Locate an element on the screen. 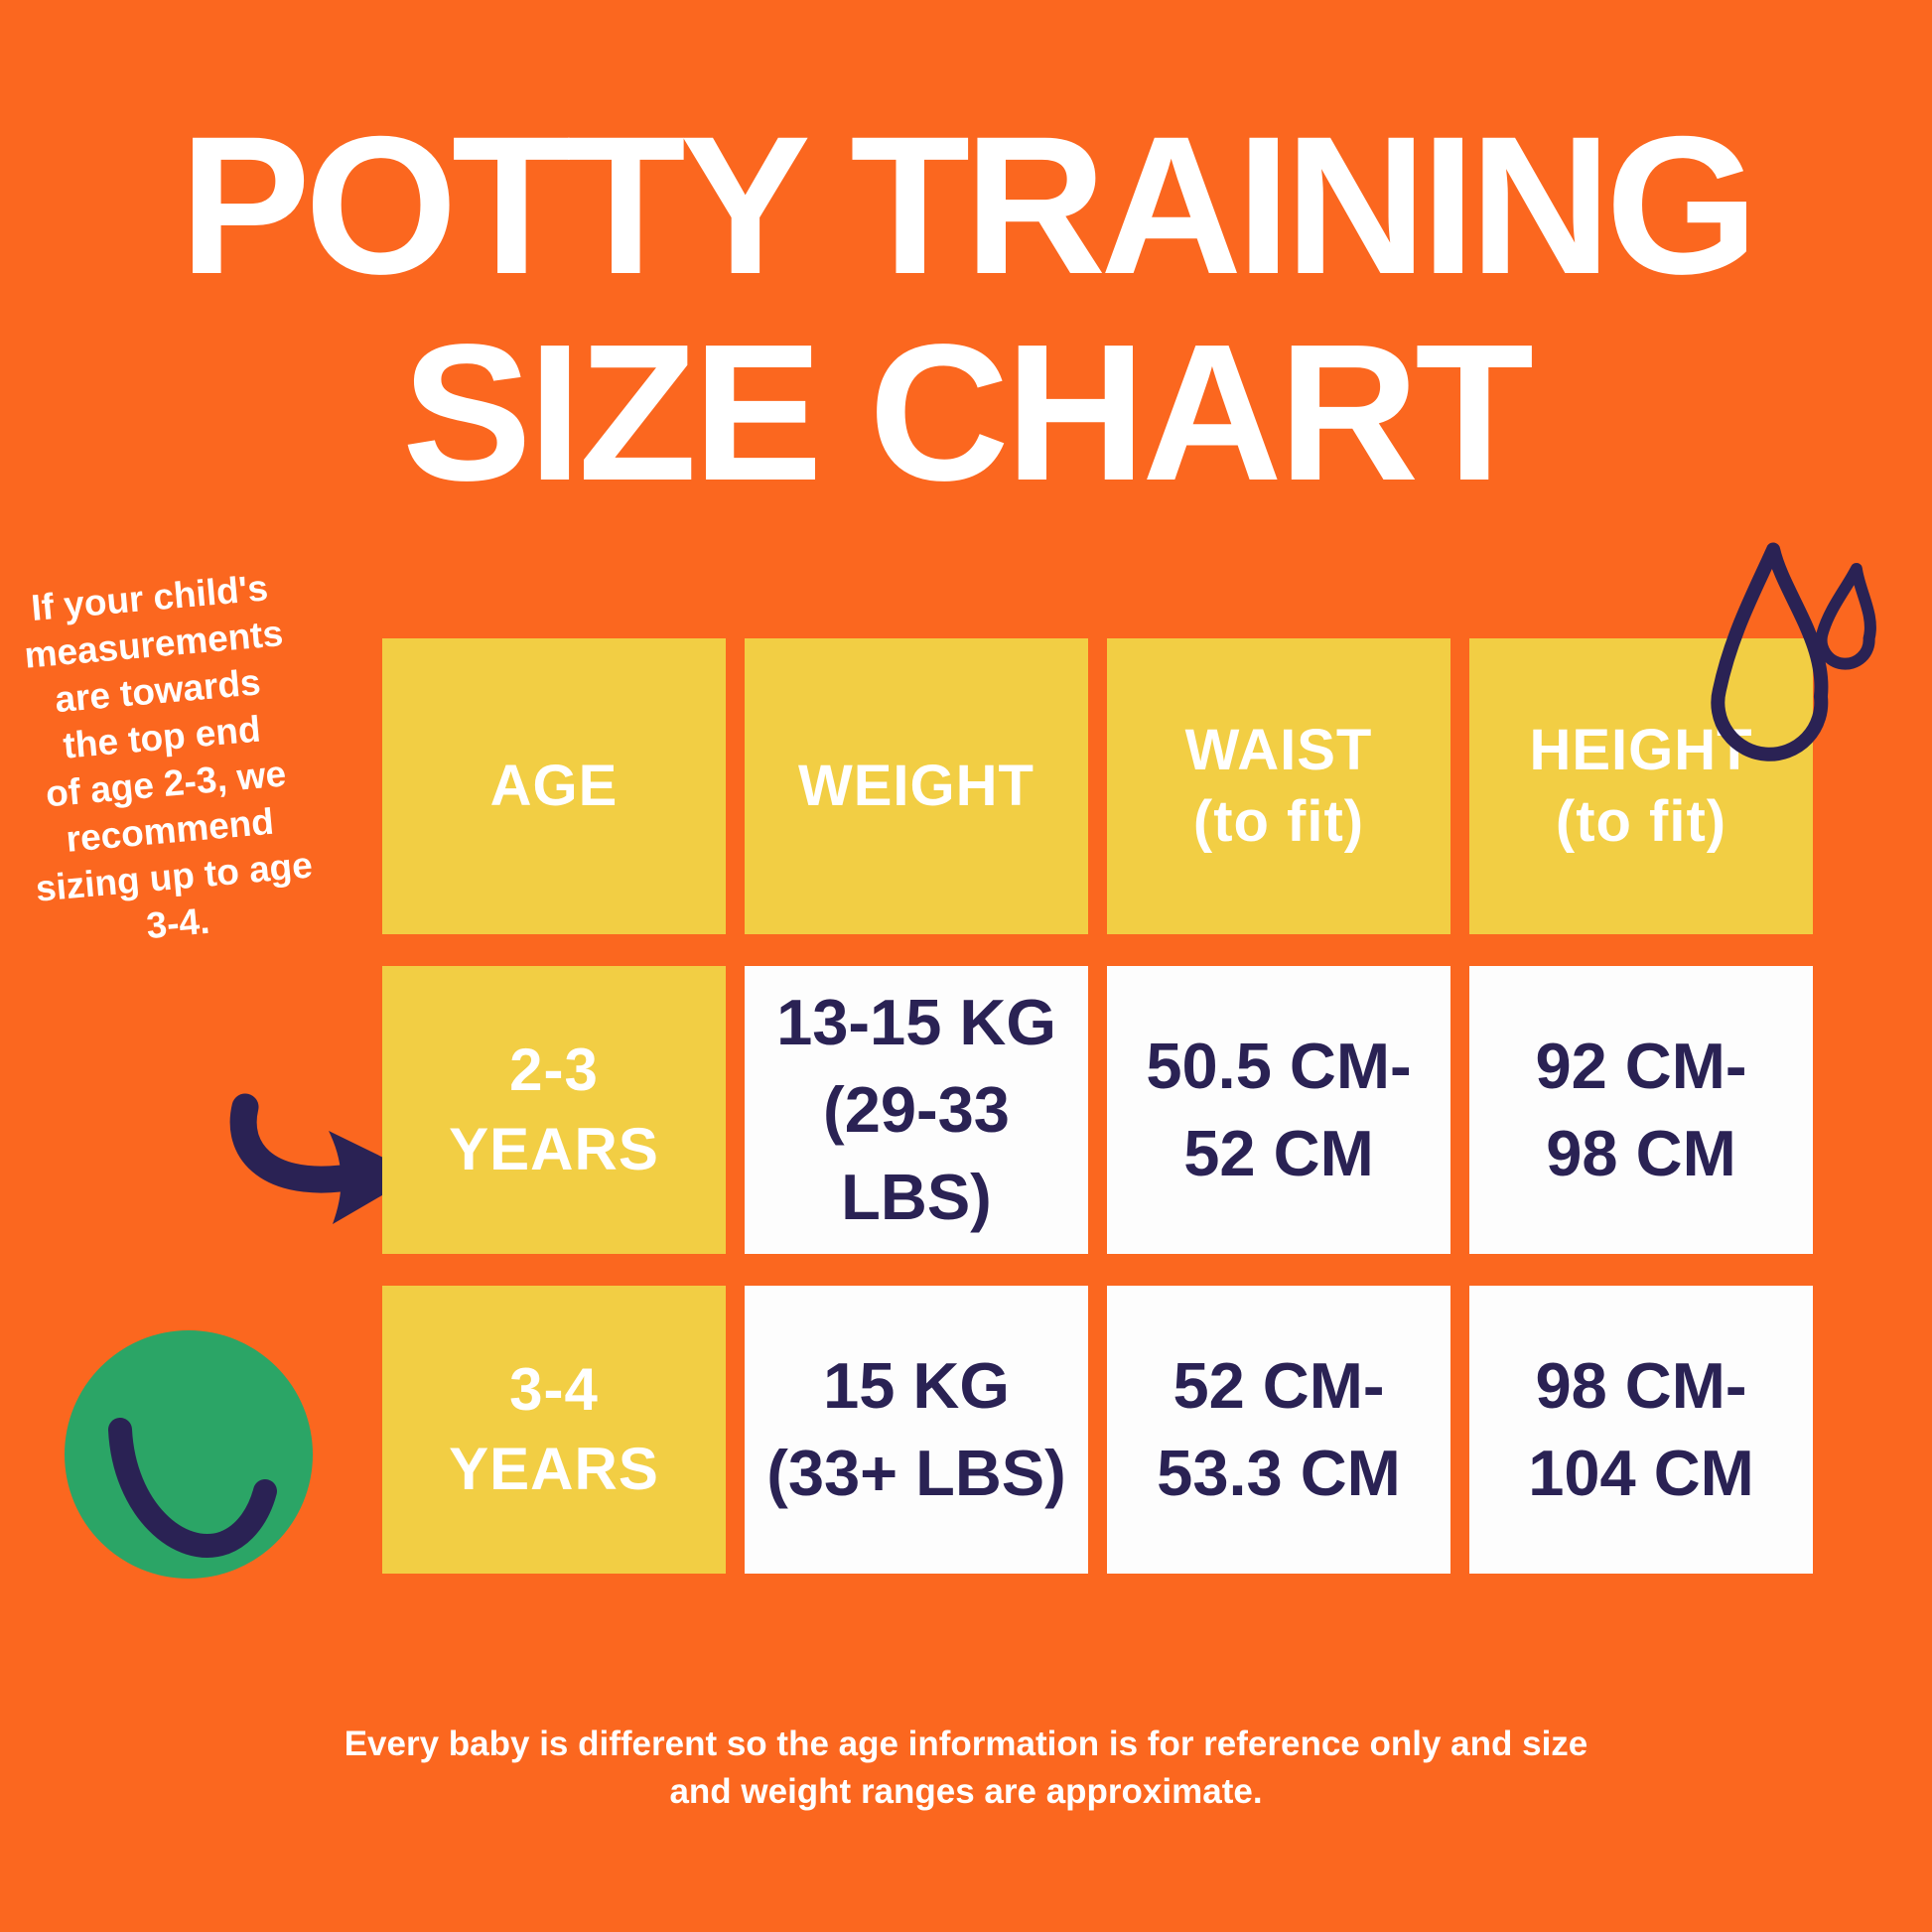  row1-waist-cell: 50.5 CM- 52 CM is located at coordinates (1278, 1110).